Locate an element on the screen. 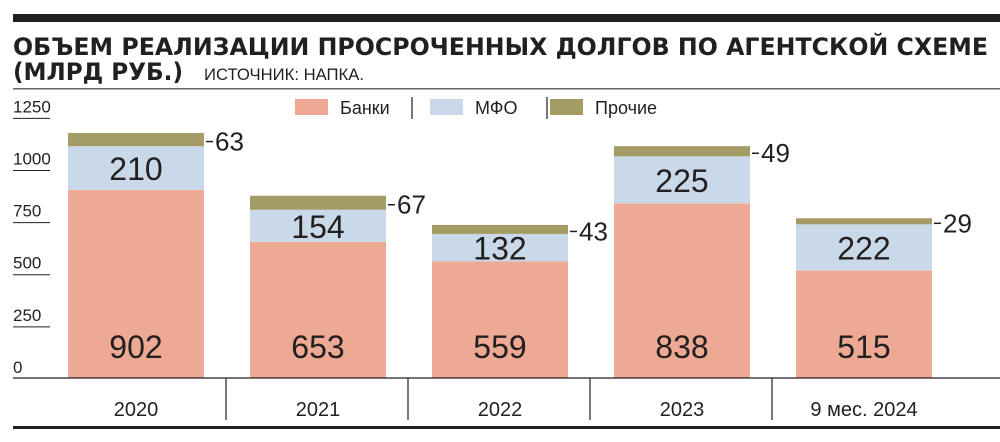 The image size is (1000, 442). chart-source: ИСТОЧНИК: НАПКА. is located at coordinates (284, 74).